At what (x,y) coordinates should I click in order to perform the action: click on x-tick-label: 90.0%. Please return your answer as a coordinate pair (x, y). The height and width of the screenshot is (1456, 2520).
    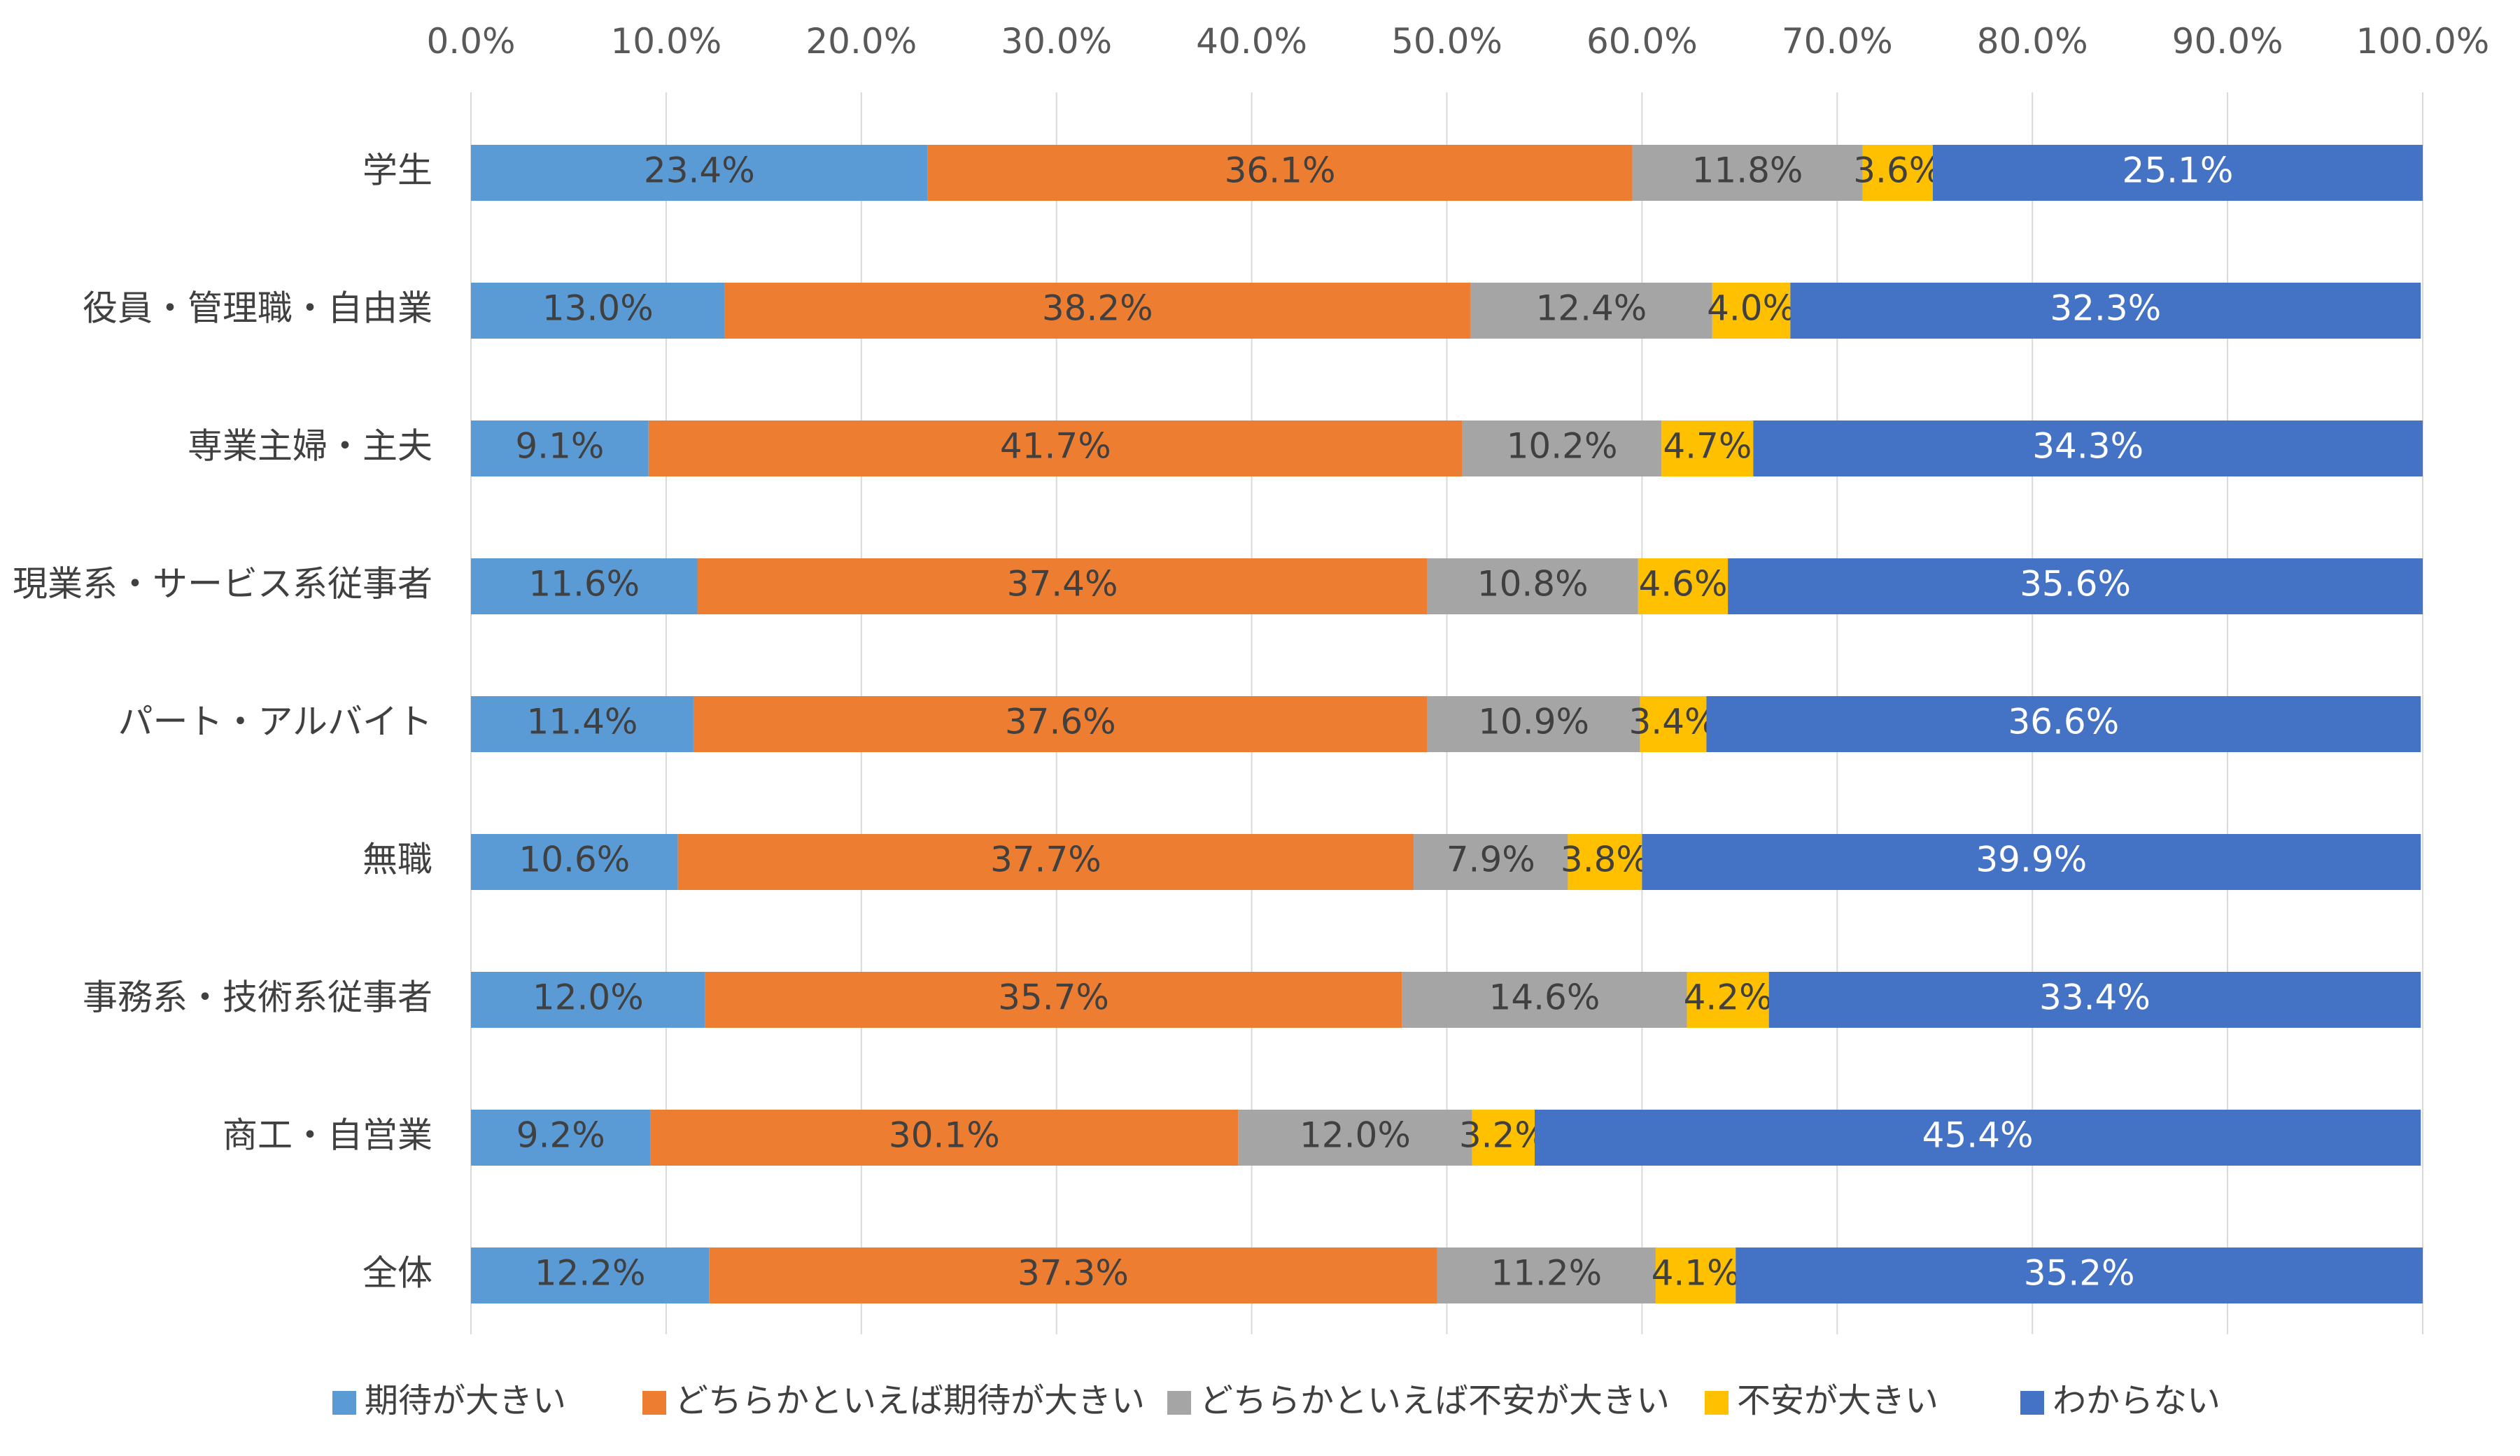
    Looking at the image, I should click on (2227, 41).